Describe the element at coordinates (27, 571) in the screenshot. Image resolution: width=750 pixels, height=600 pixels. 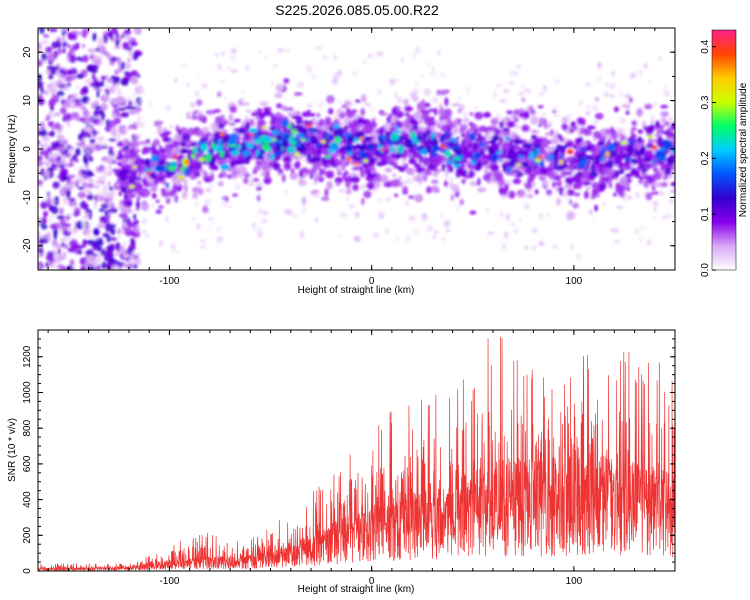
I see `y-tick-label: 0` at that location.